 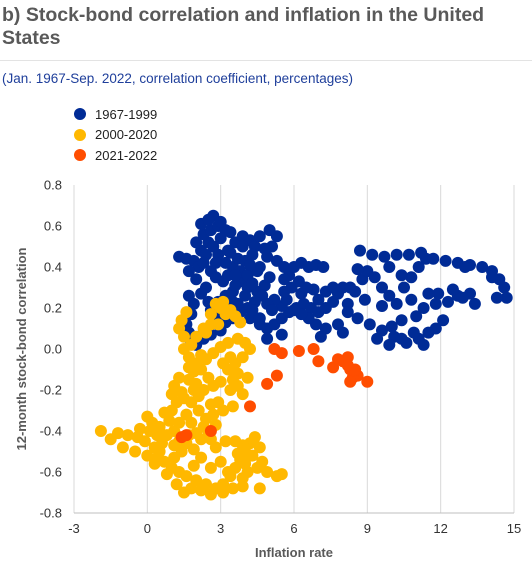 I want to click on y-tick-label: -0.8, so click(x=51, y=513).